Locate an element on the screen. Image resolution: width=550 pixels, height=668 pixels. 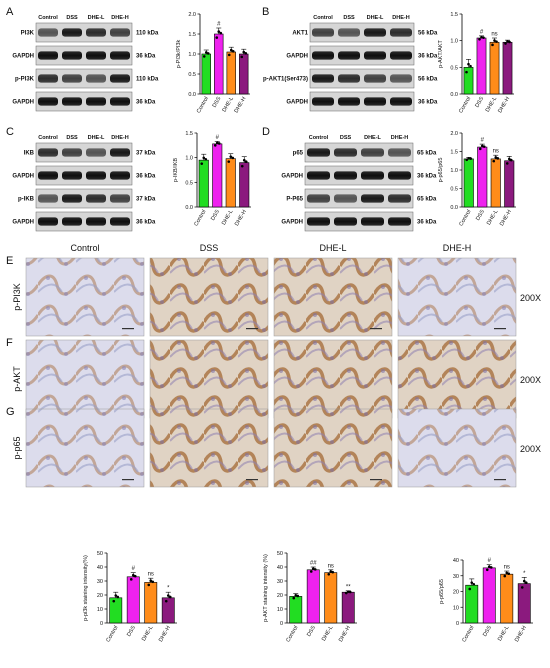
panel-letter: G is located at coordinates (10, 412).